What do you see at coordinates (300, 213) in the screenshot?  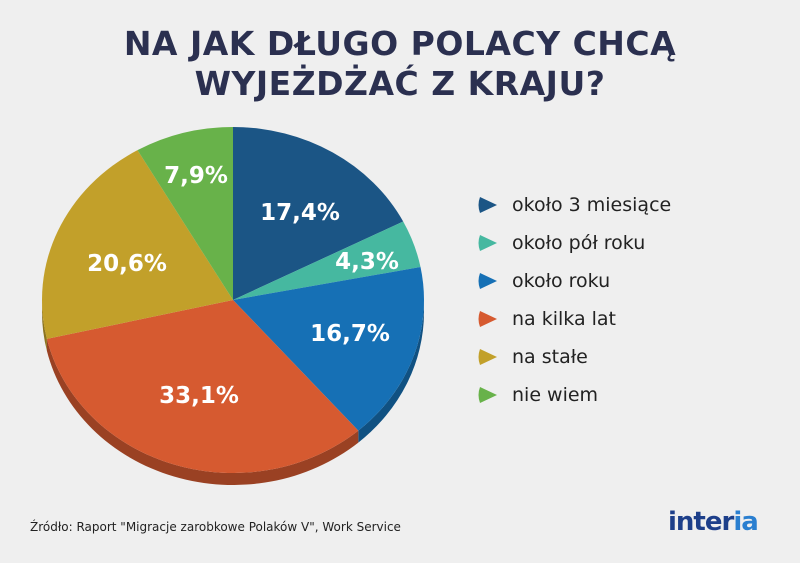 I see `label-okolo-3-miesiace: 17,4%` at bounding box center [300, 213].